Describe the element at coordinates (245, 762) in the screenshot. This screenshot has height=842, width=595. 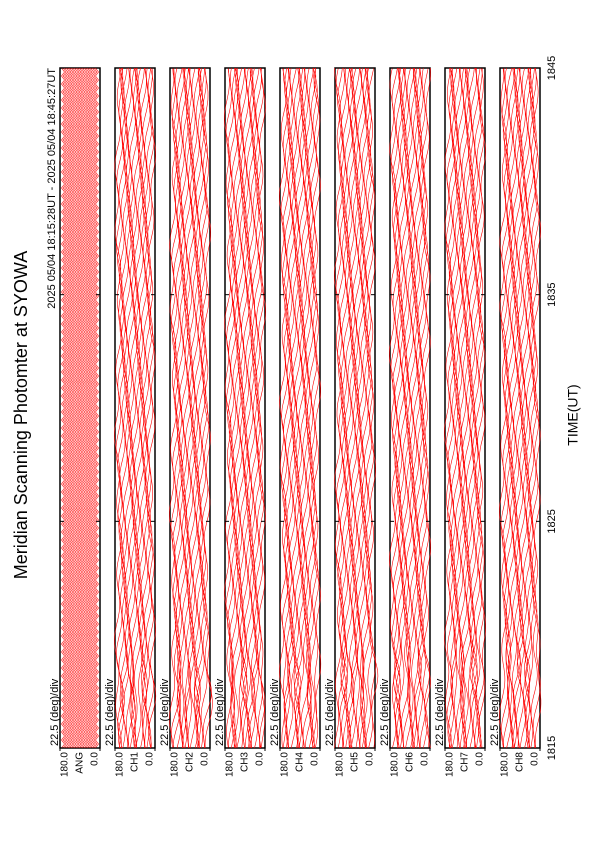
I see `channel-label: CH3` at that location.